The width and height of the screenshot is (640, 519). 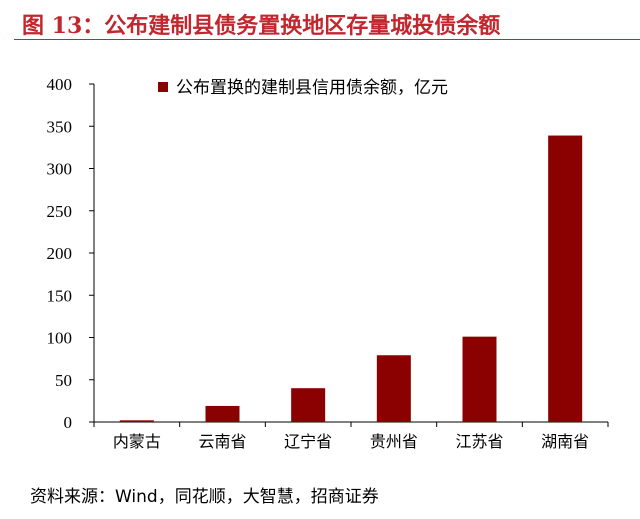 I want to click on x-tick-label: 云南省, so click(x=222, y=441).